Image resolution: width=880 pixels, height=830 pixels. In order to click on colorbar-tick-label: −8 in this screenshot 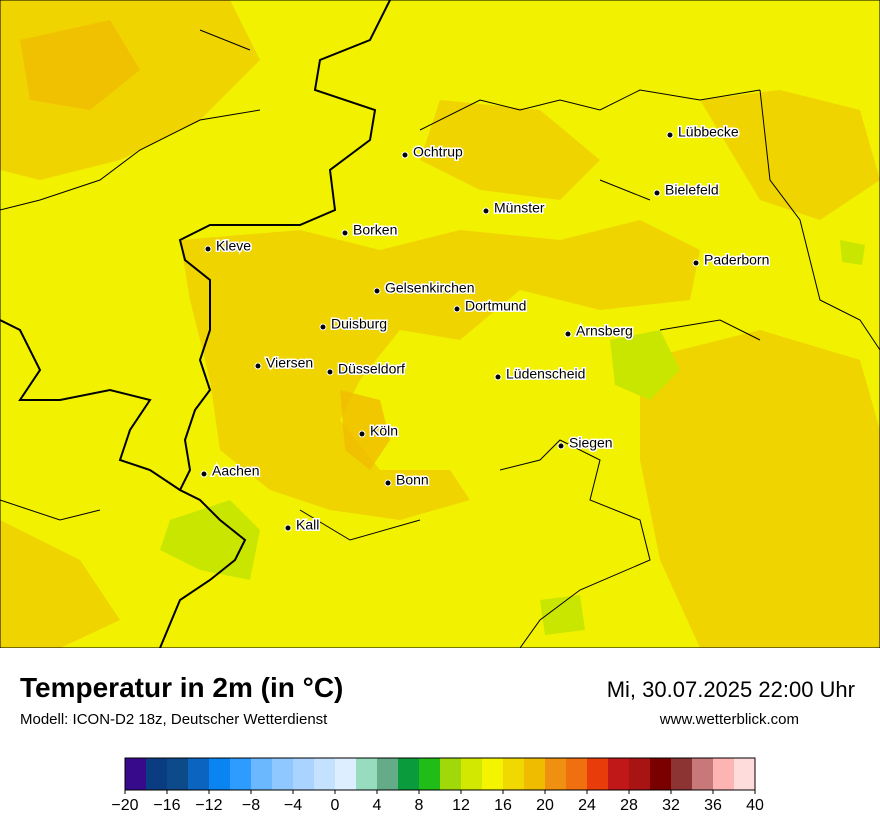, I will do `click(251, 805)`.